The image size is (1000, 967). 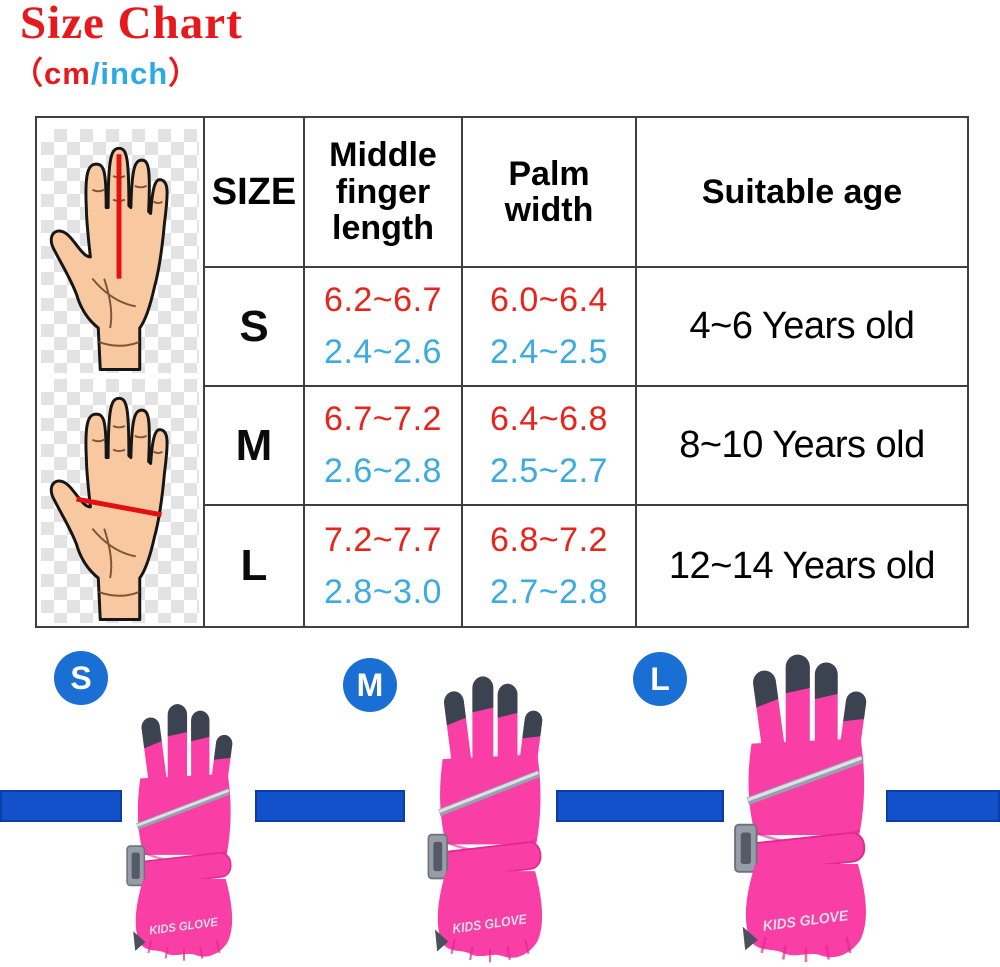 What do you see at coordinates (184, 833) in the screenshot?
I see `glove-photo-small` at bounding box center [184, 833].